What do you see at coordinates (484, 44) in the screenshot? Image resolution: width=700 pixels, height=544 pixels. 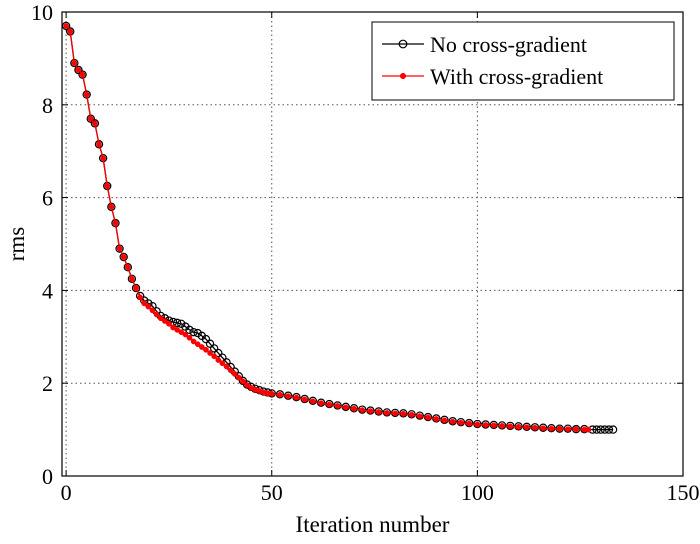 I see `legend-item: No cross-gradient` at bounding box center [484, 44].